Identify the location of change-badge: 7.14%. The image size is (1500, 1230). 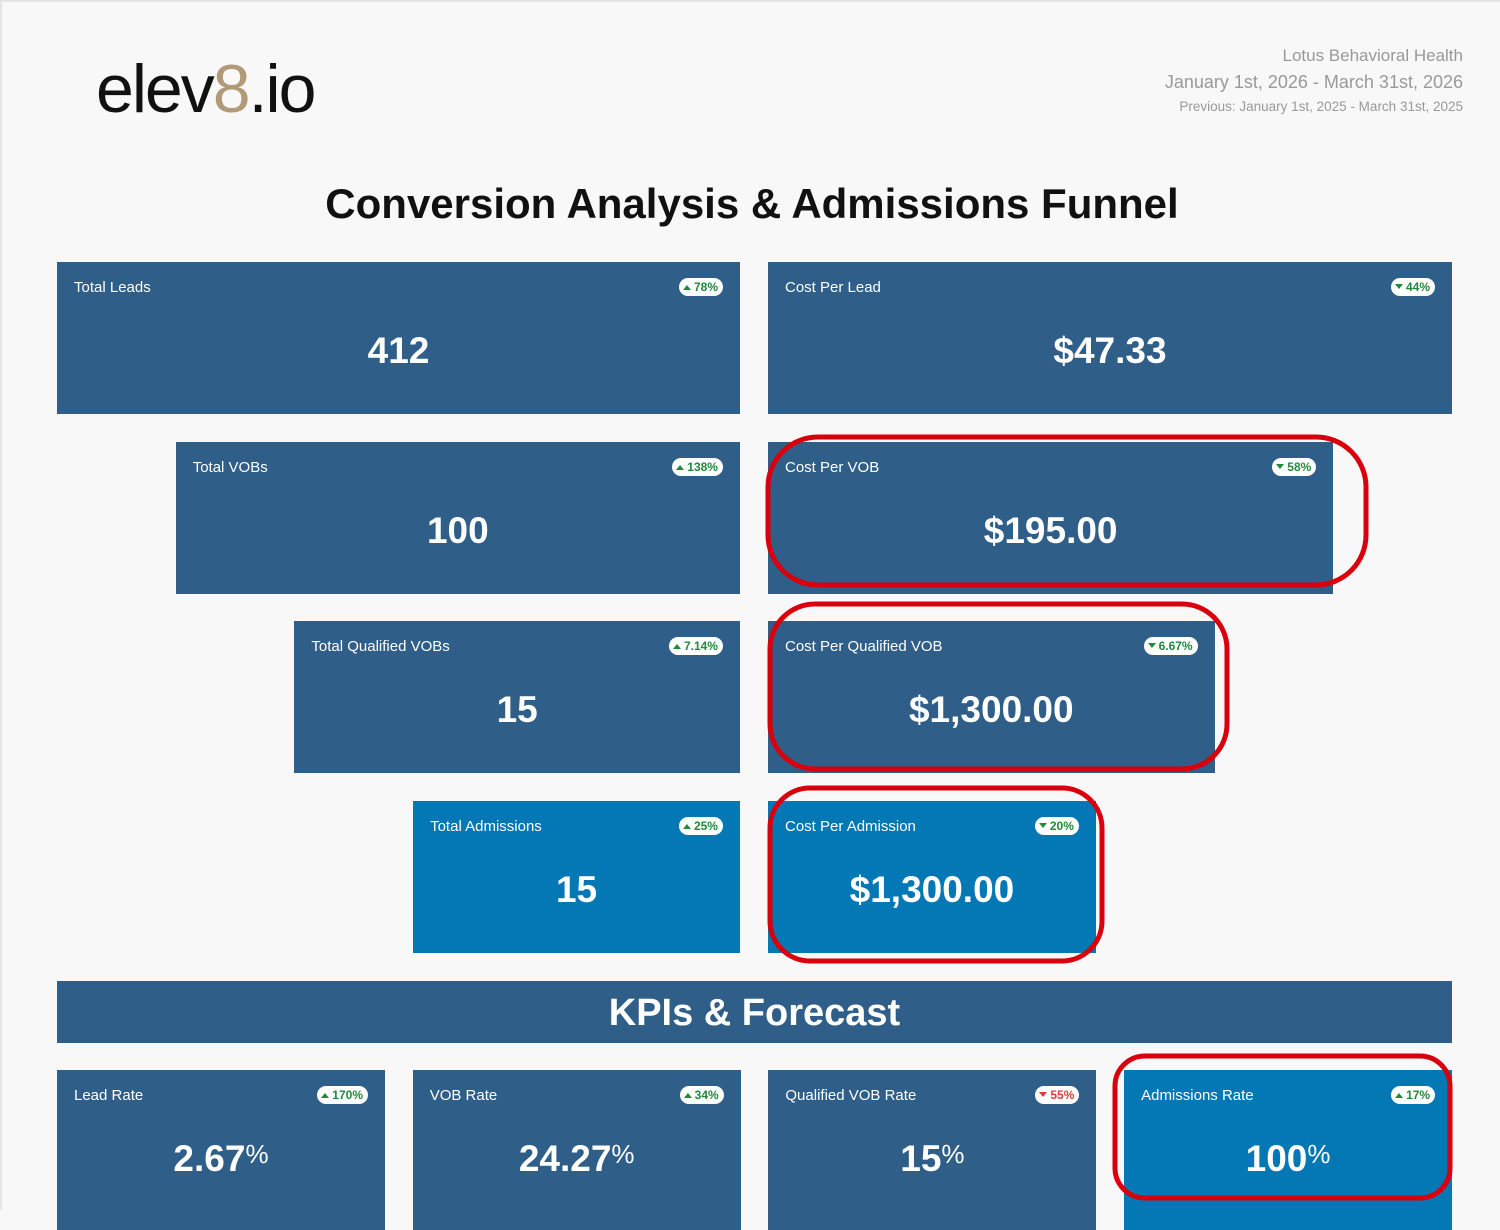
(695, 646).